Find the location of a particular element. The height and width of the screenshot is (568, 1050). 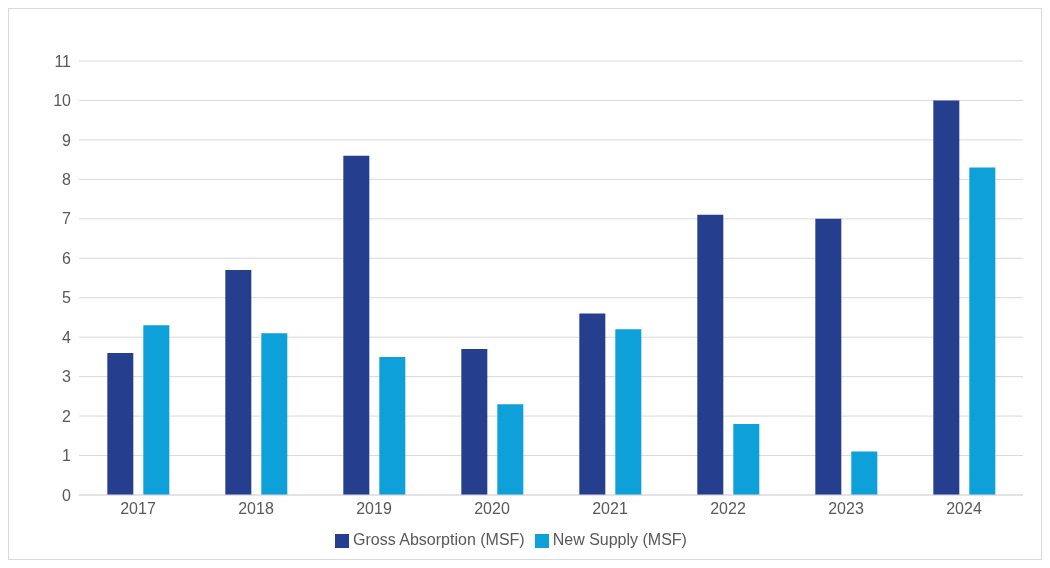

y-tick-label: 1 is located at coordinates (67, 456).